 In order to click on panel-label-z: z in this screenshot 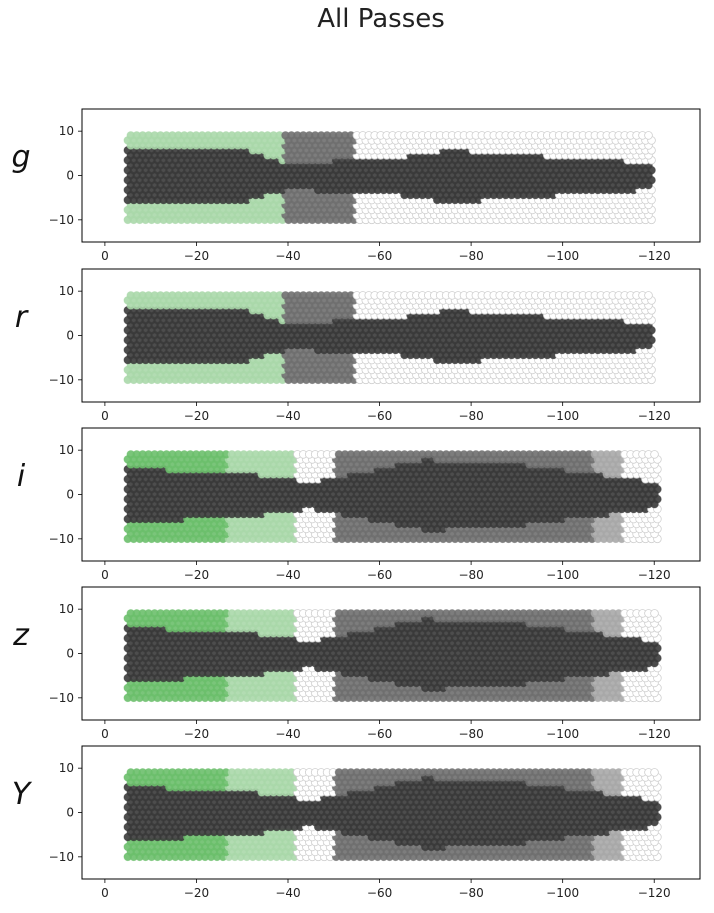, I will do `click(21, 635)`.